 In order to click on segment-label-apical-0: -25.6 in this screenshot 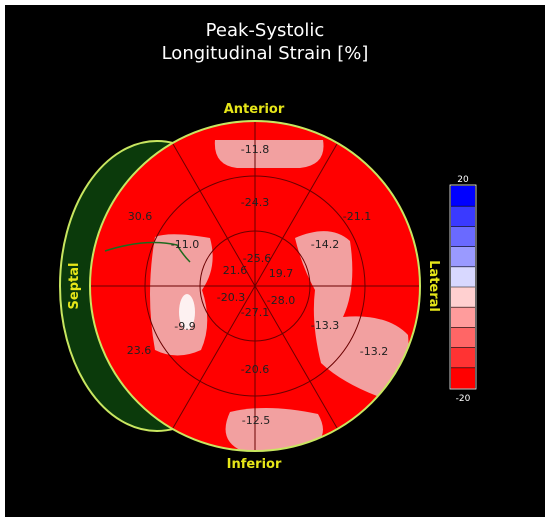, I will do `click(257, 258)`.